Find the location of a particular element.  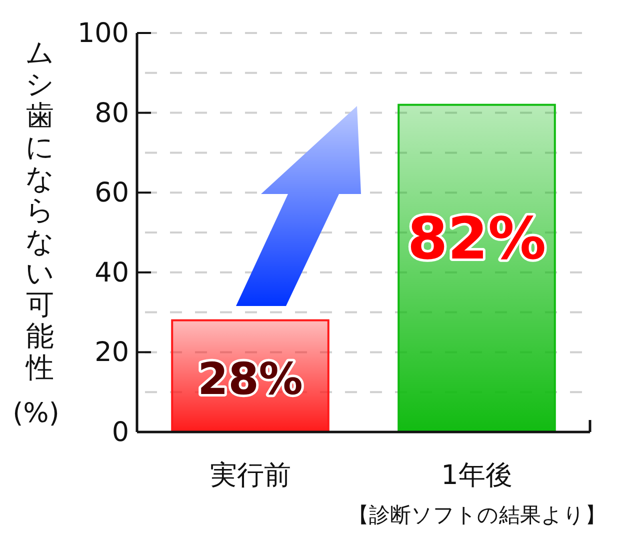

y-tick-label: 100 is located at coordinates (103, 33).